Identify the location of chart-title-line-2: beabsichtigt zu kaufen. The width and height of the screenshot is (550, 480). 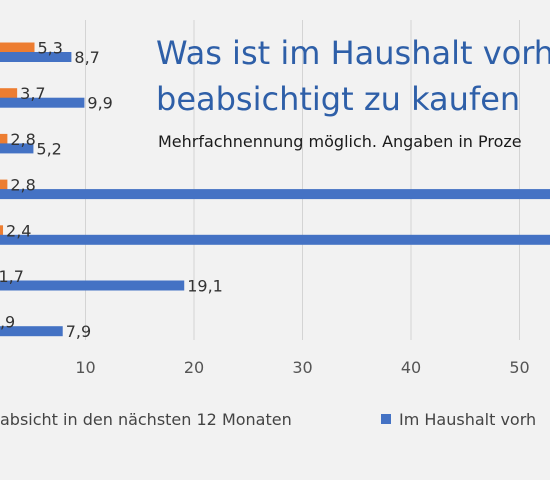
(338, 99).